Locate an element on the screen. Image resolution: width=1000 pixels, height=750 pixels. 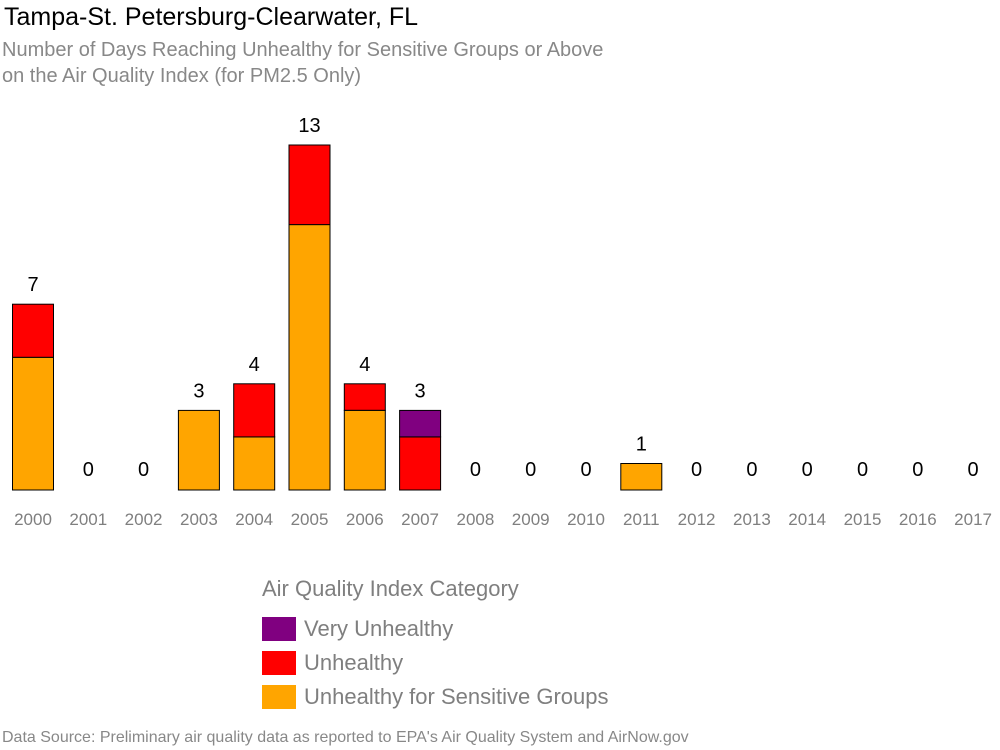
bar-2004-unhealthy is located at coordinates (254, 410).